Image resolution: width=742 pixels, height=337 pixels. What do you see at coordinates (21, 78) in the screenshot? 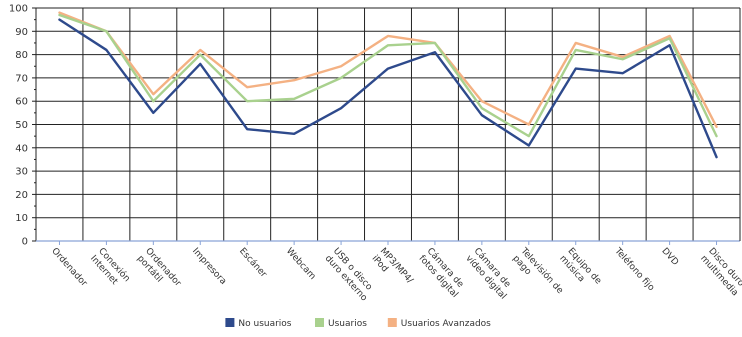
I see `y-tick-label: 70` at bounding box center [21, 78].